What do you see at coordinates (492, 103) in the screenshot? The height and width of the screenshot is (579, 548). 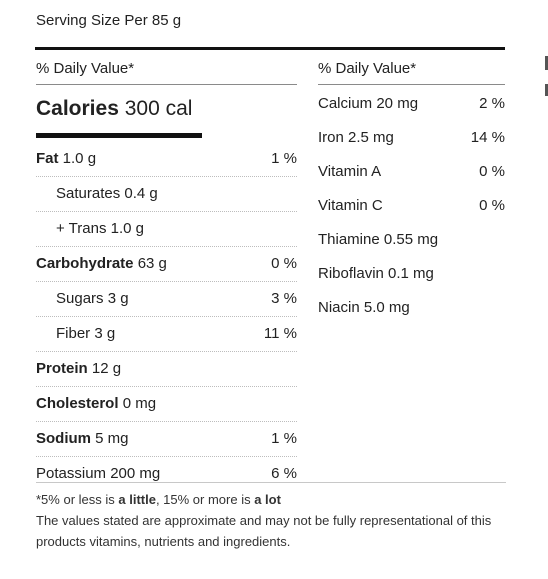 I see `vitamin-daily-value: 2 %` at bounding box center [492, 103].